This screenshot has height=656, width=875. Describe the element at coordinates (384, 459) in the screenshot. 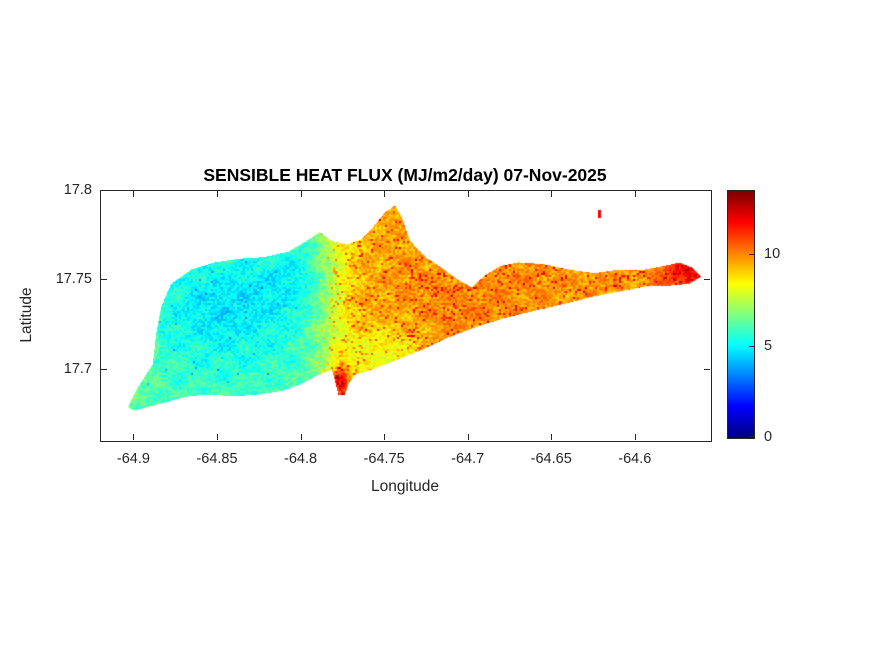

I see `x-tick-label: -64.75` at that location.